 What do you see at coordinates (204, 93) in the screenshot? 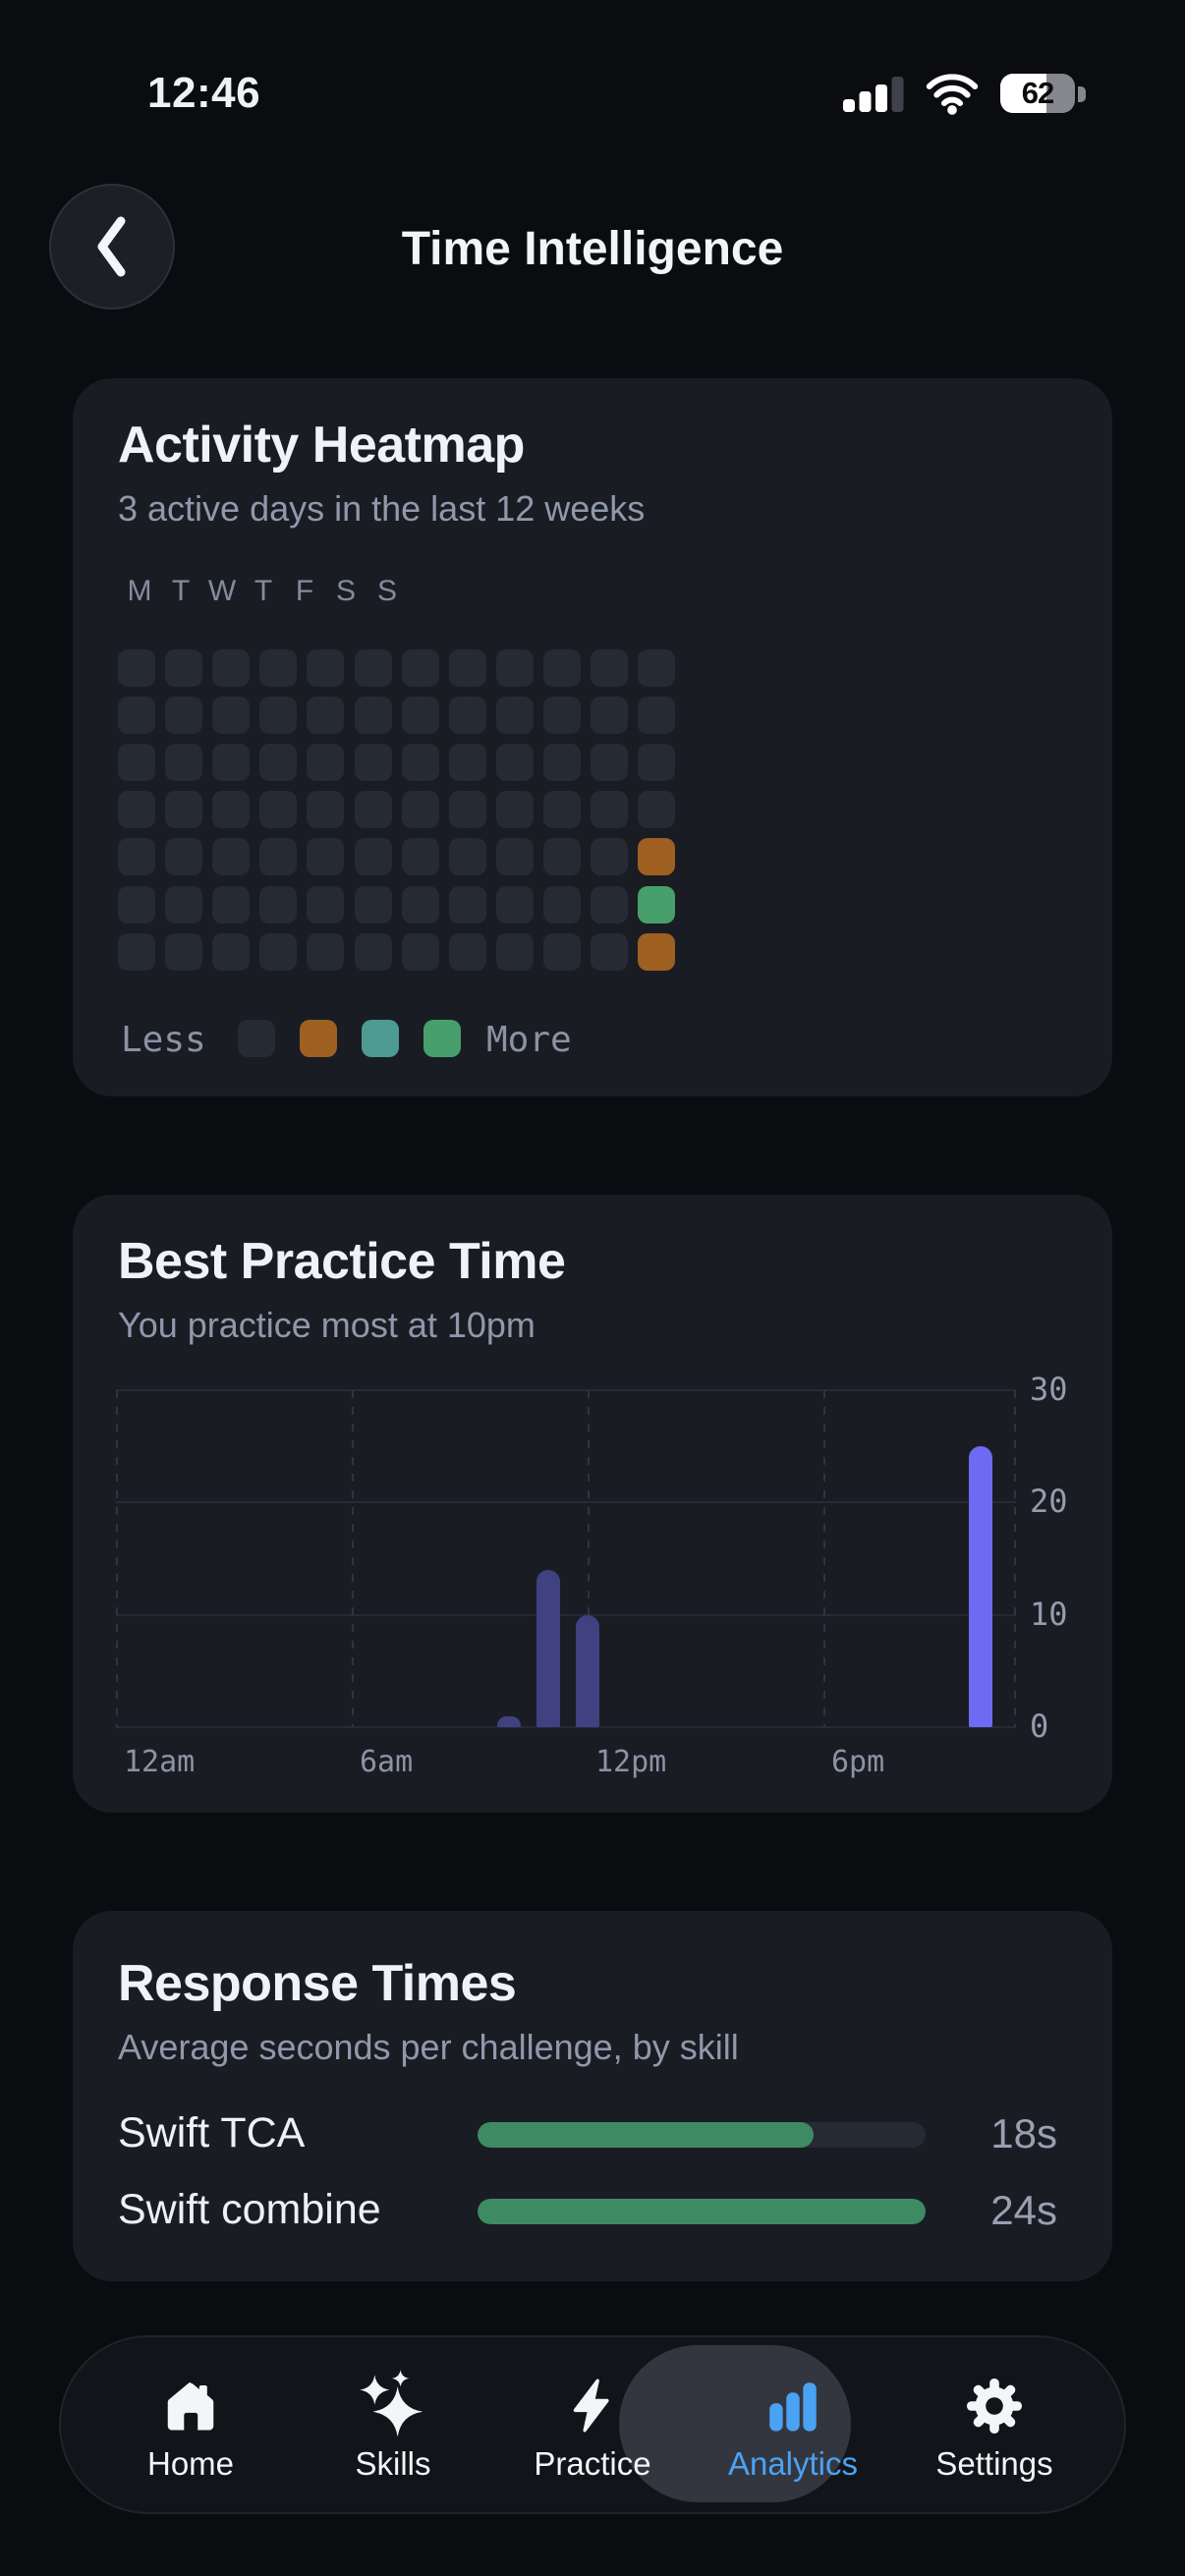
I see `status-time: 12:46` at bounding box center [204, 93].